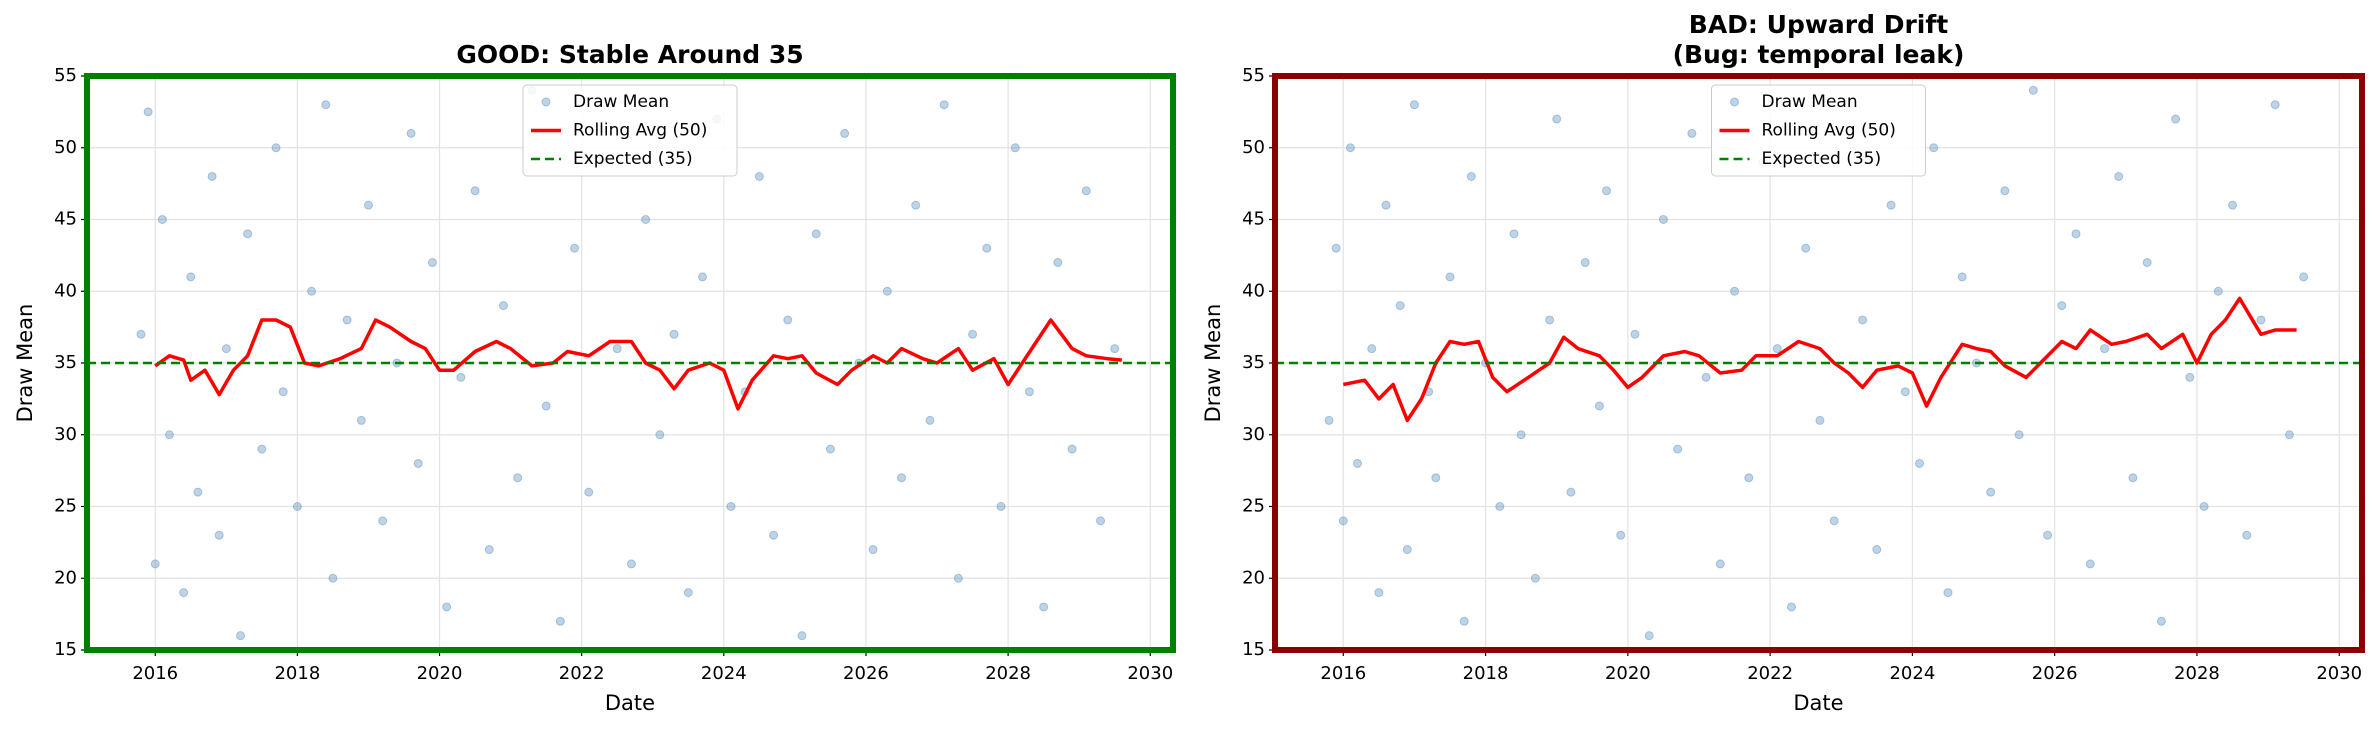 This screenshot has width=2380, height=732. I want to click on x-tick-label: 2030, so click(1150, 673).